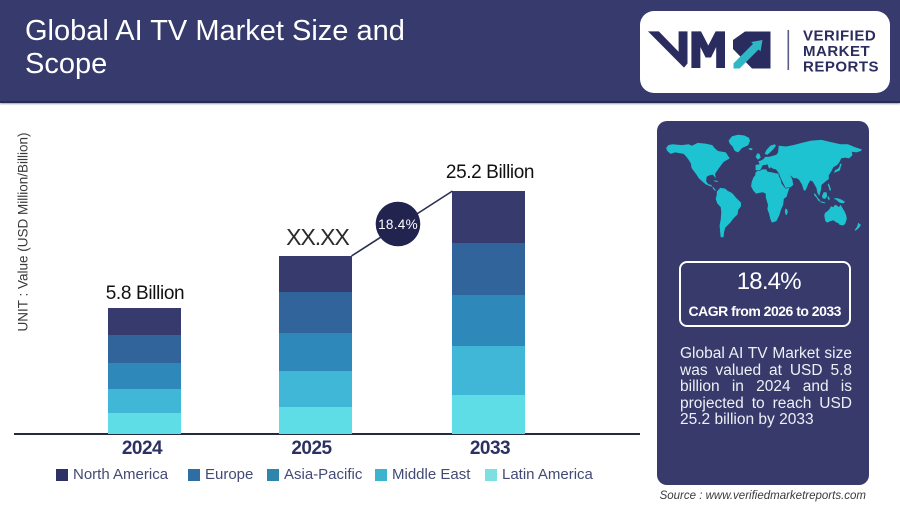  What do you see at coordinates (836, 51) in the screenshot?
I see `svg-text: MARKET` at bounding box center [836, 51].